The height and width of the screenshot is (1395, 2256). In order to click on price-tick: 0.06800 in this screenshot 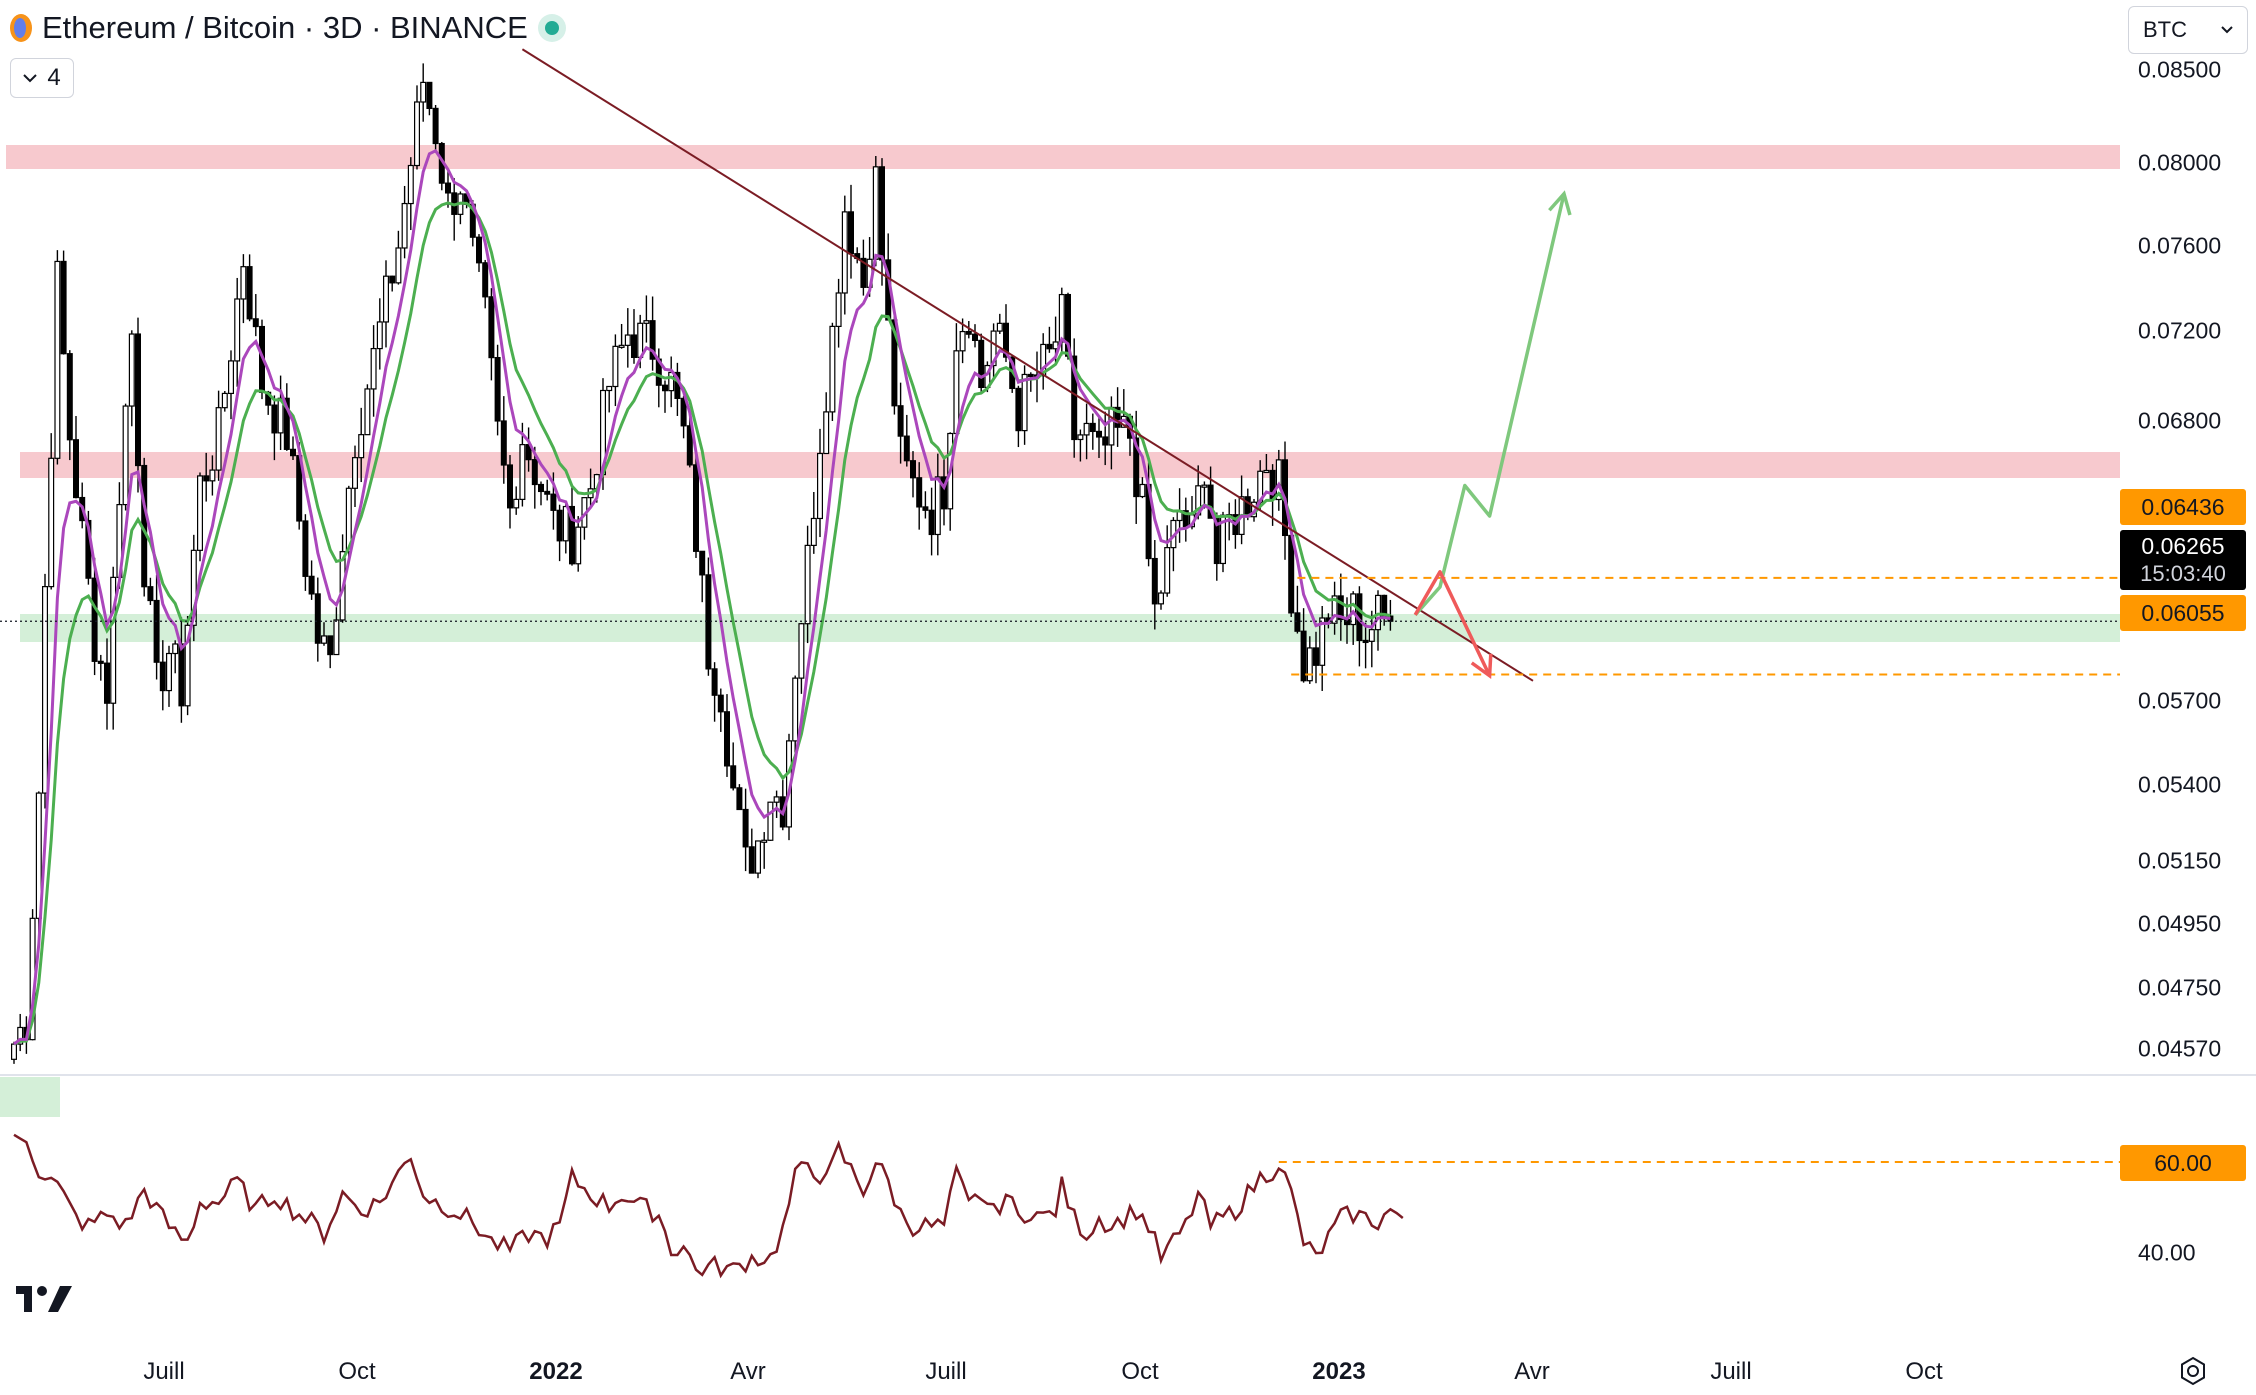, I will do `click(2180, 420)`.